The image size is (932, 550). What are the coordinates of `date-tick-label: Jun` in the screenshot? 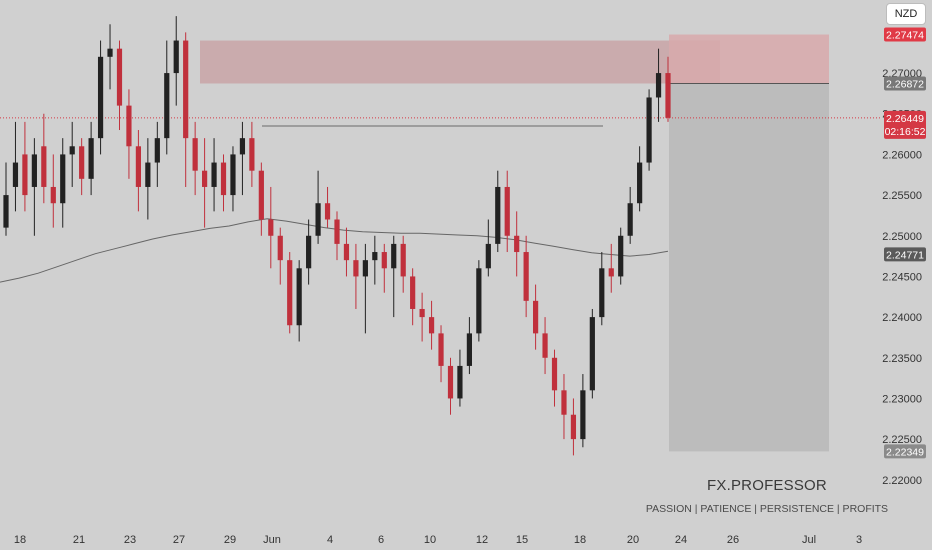 It's located at (272, 540).